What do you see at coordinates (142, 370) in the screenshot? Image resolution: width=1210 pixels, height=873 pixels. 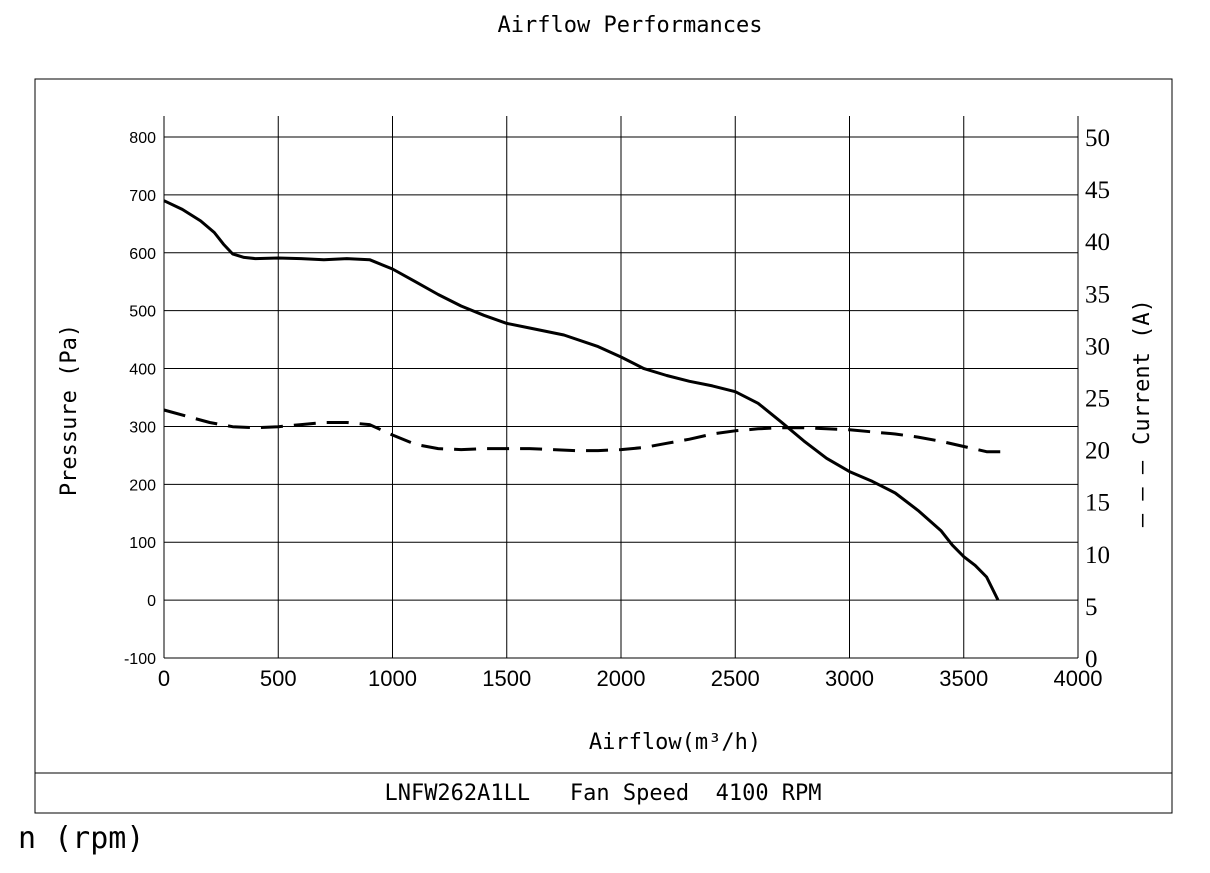 I see `y-tick-label: 400` at bounding box center [142, 370].